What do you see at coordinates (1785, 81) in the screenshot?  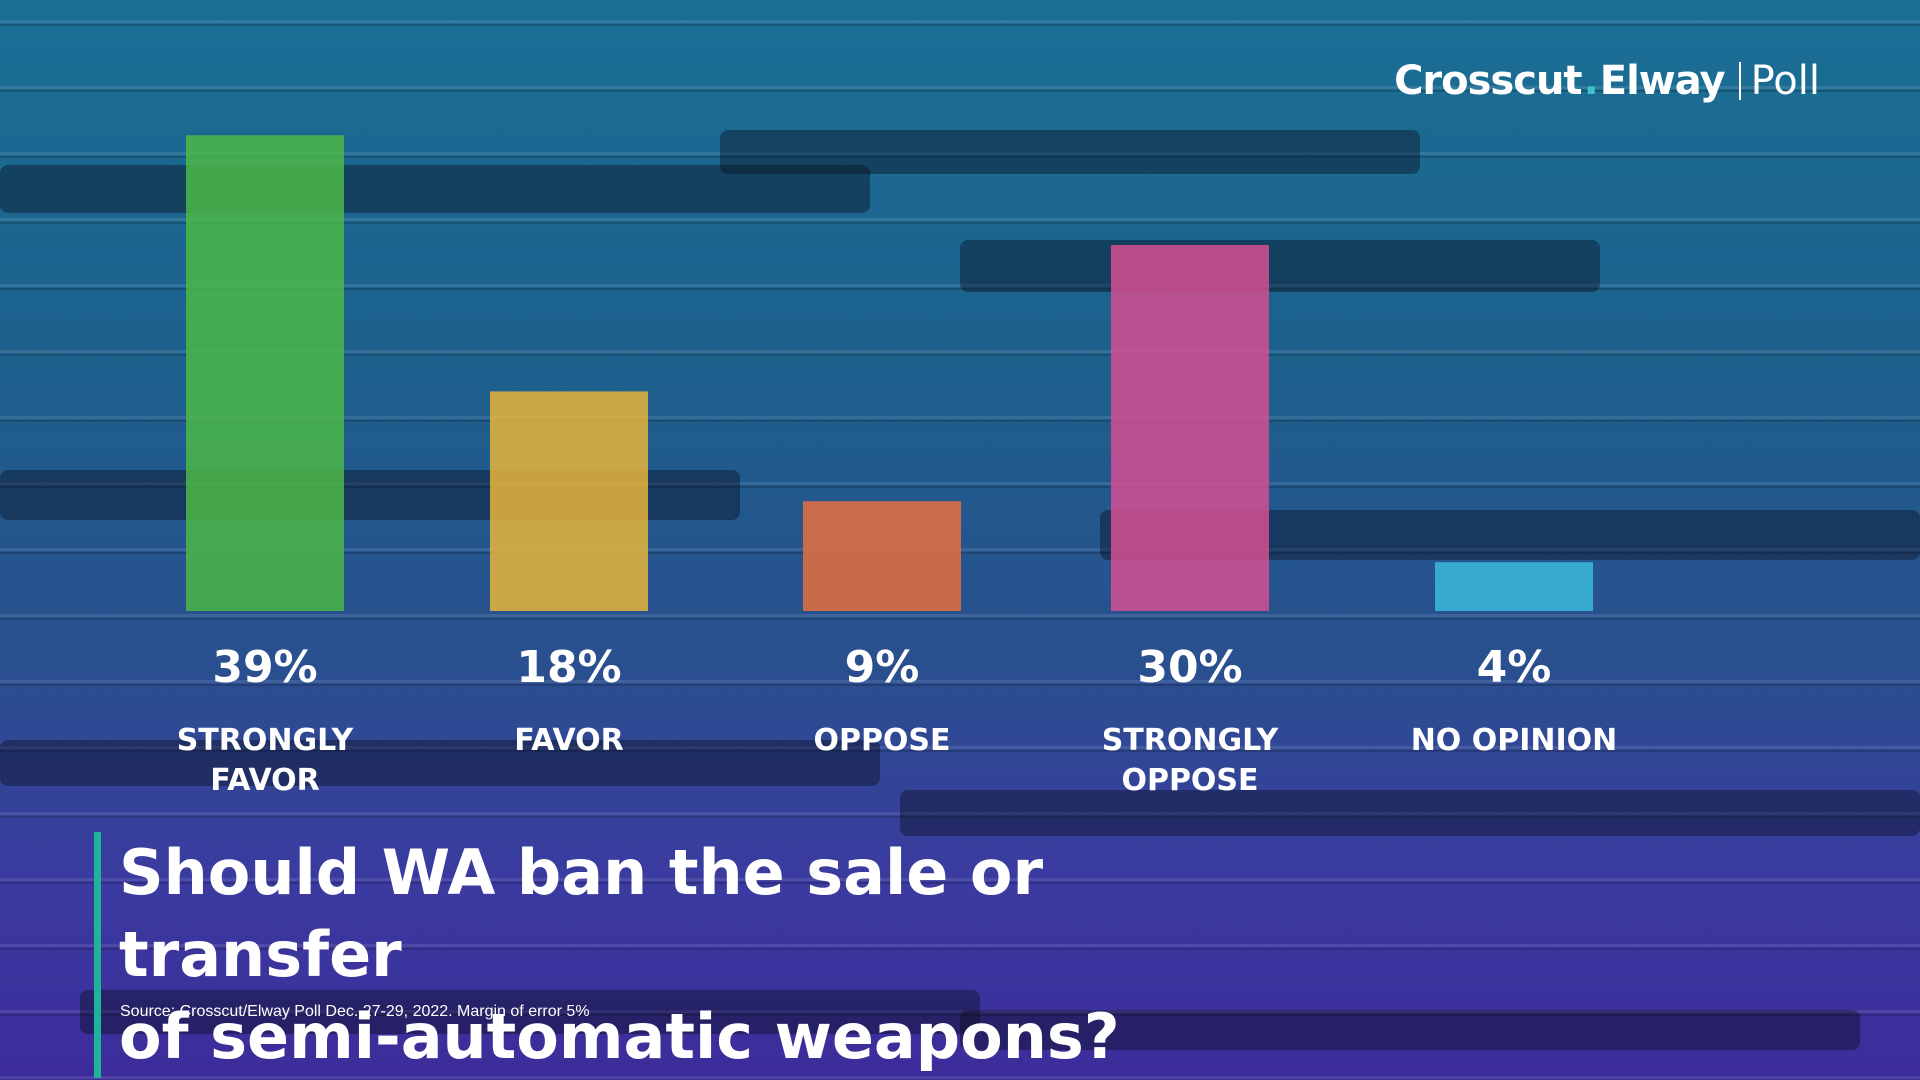 I see `brand-product: Poll` at bounding box center [1785, 81].